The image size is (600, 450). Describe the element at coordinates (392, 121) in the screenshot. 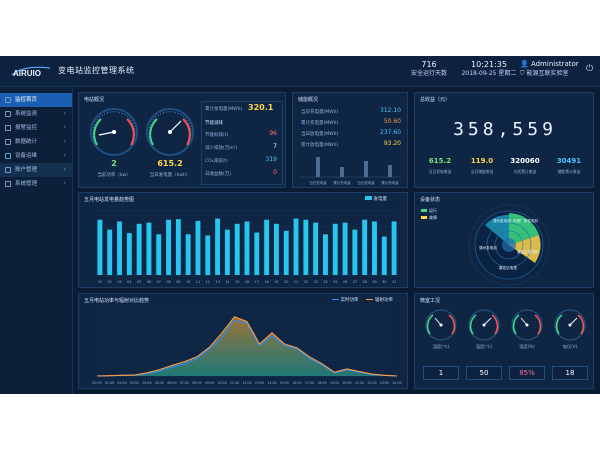

I see `storage-row-value: 50.60` at that location.